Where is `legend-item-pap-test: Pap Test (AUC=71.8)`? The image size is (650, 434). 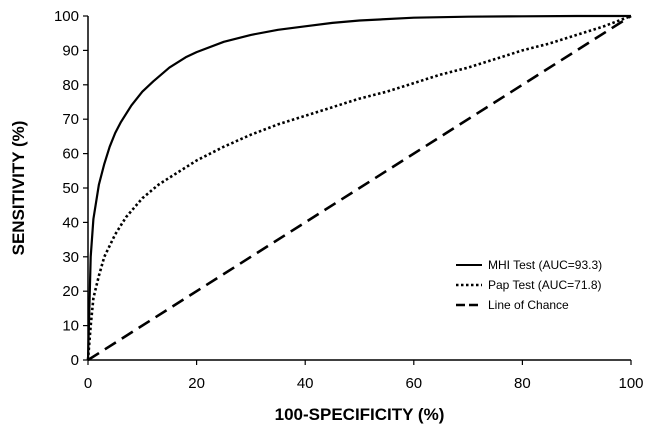
legend-item-pap-test: Pap Test (AUC=71.8) is located at coordinates (529, 285).